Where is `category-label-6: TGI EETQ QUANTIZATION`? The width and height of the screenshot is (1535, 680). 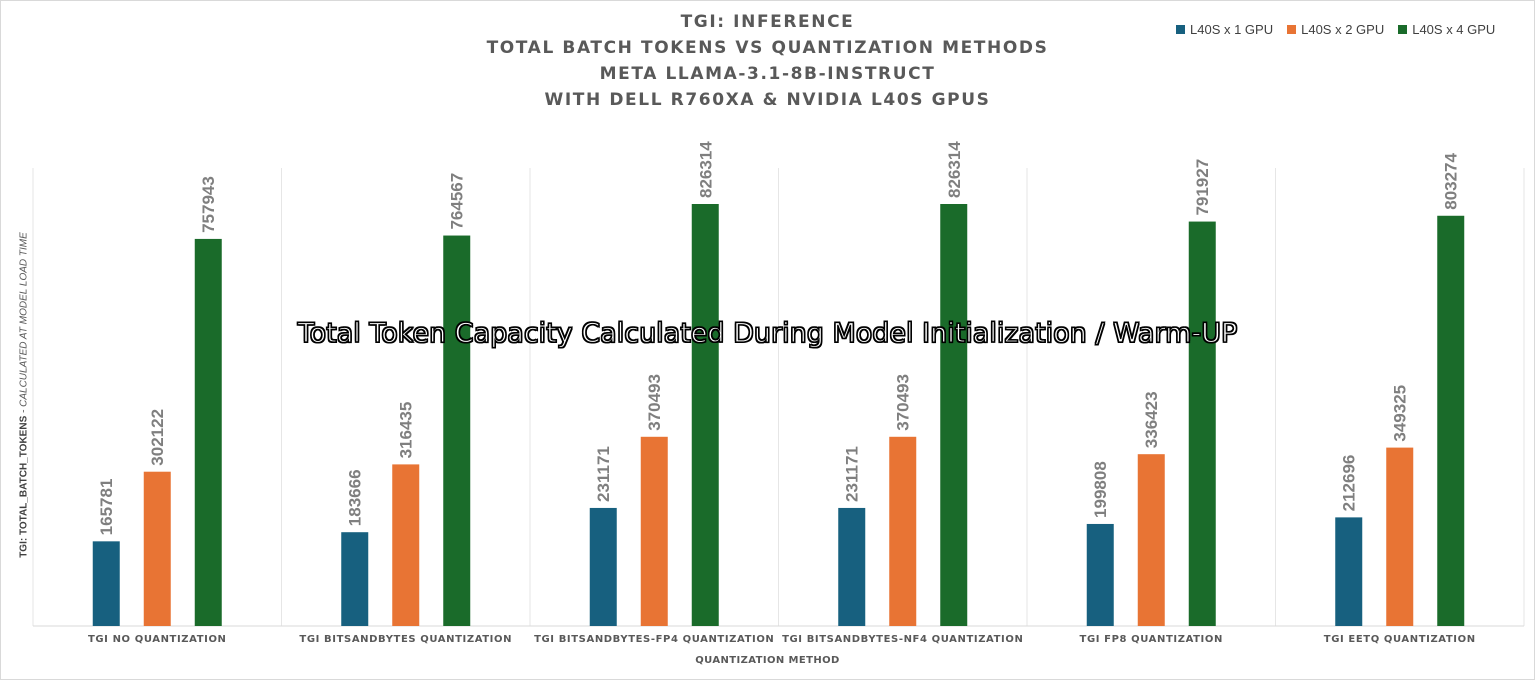
category-label-6: TGI EETQ QUANTIZATION is located at coordinates (1400, 639).